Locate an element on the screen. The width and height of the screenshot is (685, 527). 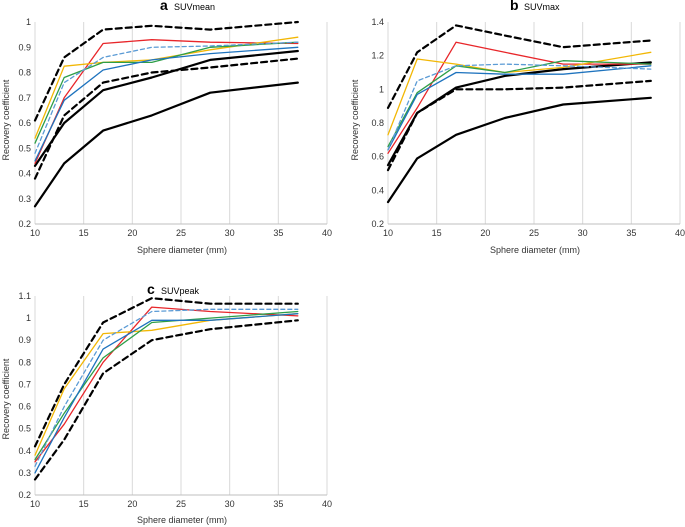
y-tick-label: 1.1 is located at coordinates (24, 296).